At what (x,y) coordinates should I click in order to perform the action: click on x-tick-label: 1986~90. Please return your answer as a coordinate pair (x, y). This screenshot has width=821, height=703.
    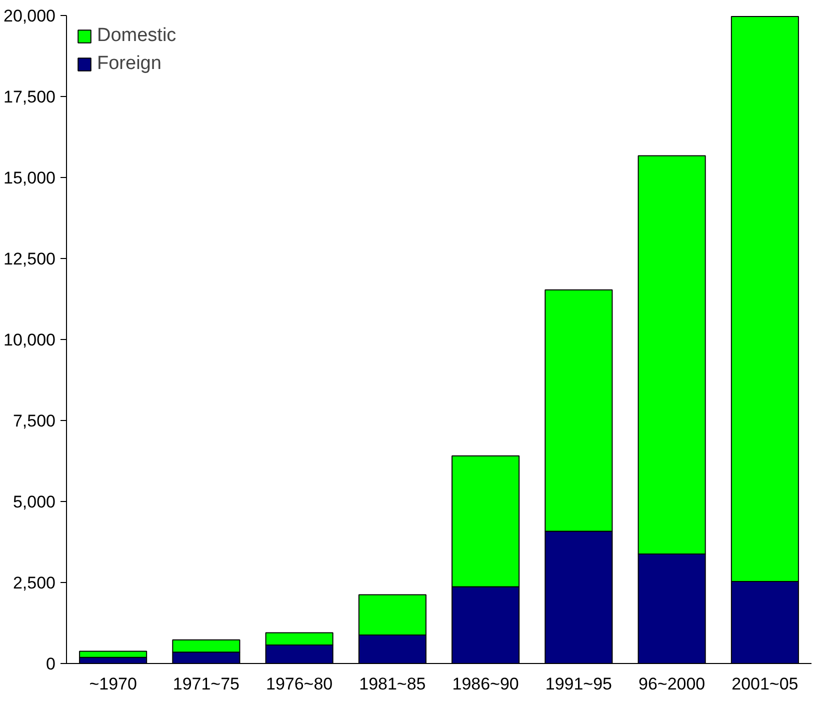
    Looking at the image, I should click on (485, 684).